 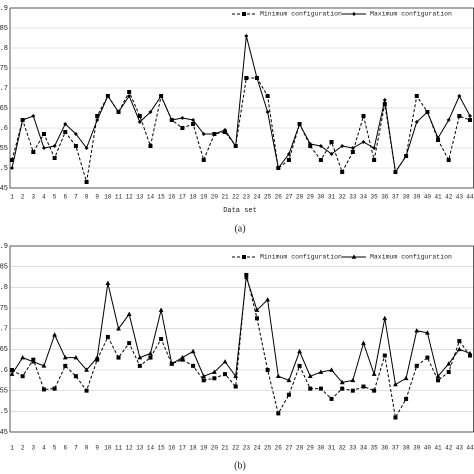 What do you see at coordinates (130, 197) in the screenshot?
I see `x-tick-label: 12` at bounding box center [130, 197].